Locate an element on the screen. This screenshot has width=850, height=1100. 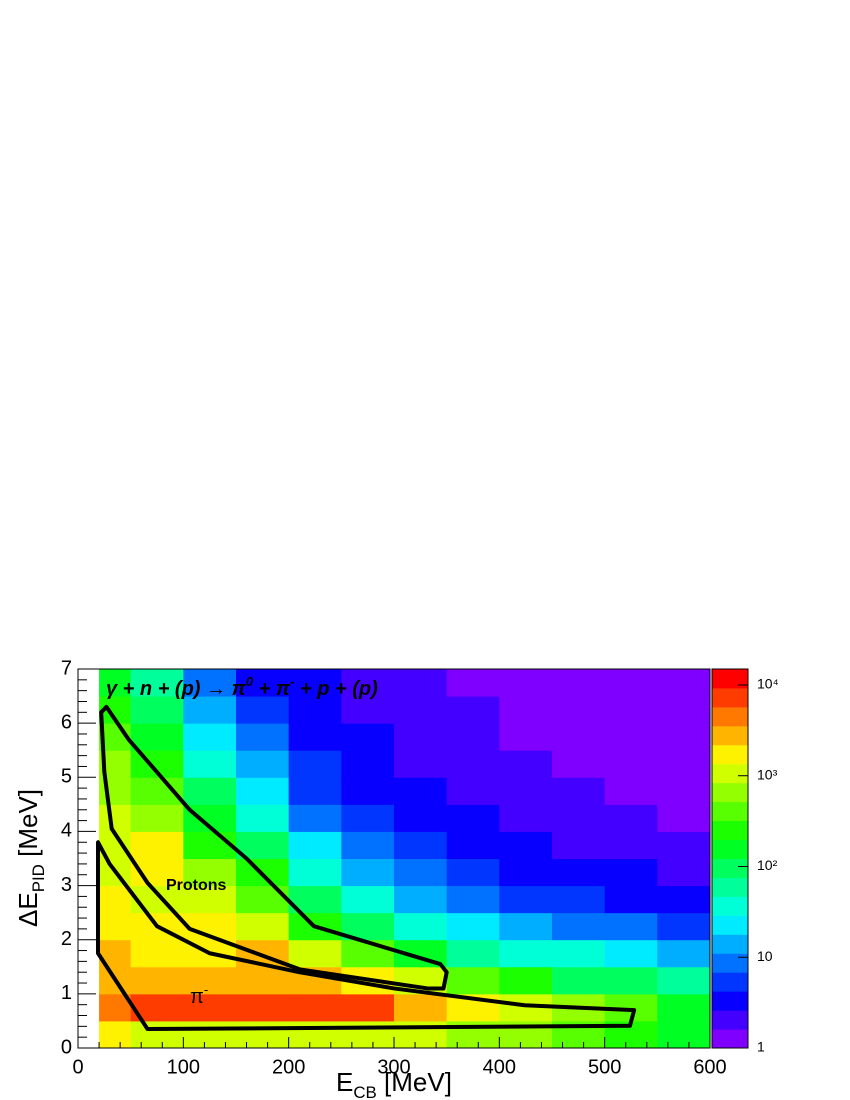
z-tick-label: 10³ is located at coordinates (767, 774).